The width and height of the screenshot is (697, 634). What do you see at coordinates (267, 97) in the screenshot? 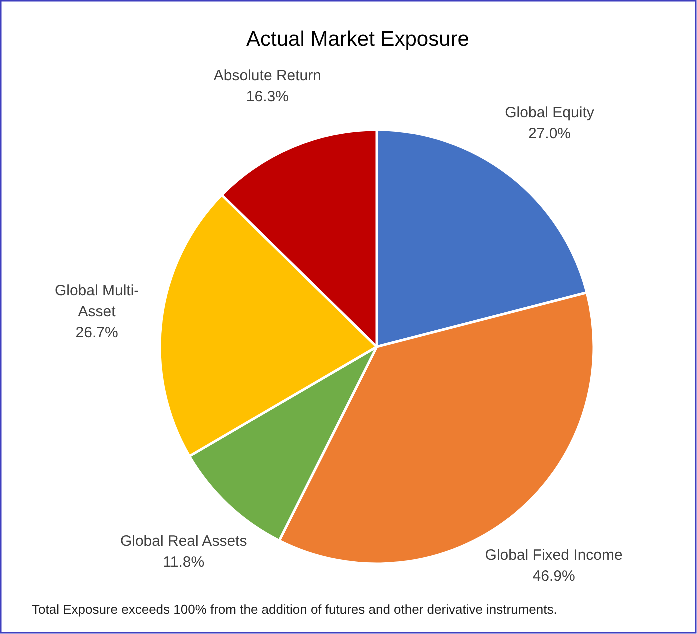
I see `data-label: 16.3%` at bounding box center [267, 97].